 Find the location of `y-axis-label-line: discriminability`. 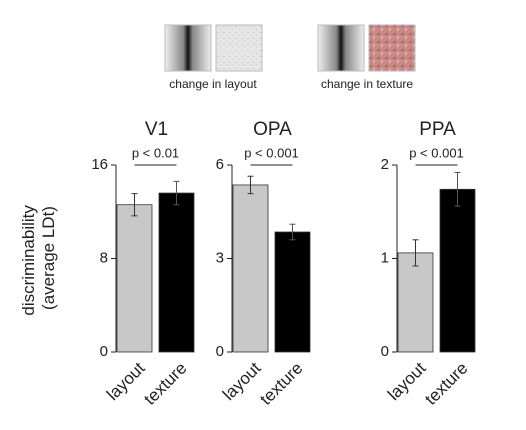

y-axis-label-line: discriminability is located at coordinates (28, 260).